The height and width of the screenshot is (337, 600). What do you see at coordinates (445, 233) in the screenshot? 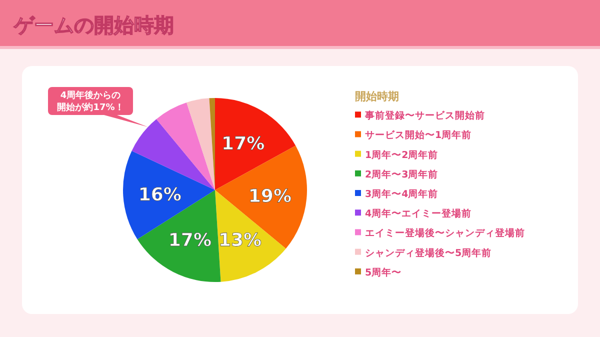
I see `legend-label: エイミー登場後〜シャンディ登場前` at bounding box center [445, 233].